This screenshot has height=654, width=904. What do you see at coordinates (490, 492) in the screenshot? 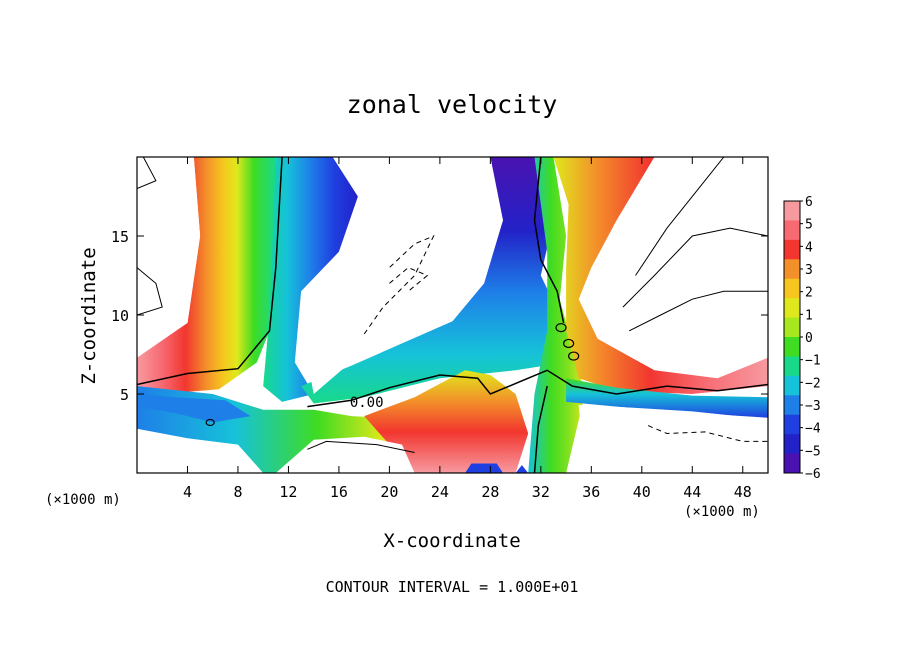
I see `x-tick-label: 28` at bounding box center [490, 492].